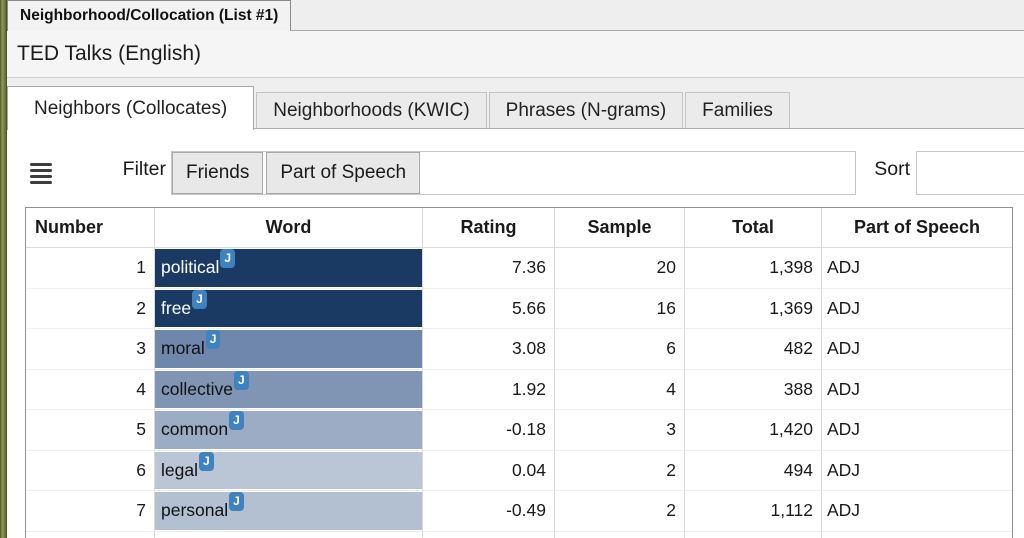  I want to click on sort-label: Sort, so click(892, 169).